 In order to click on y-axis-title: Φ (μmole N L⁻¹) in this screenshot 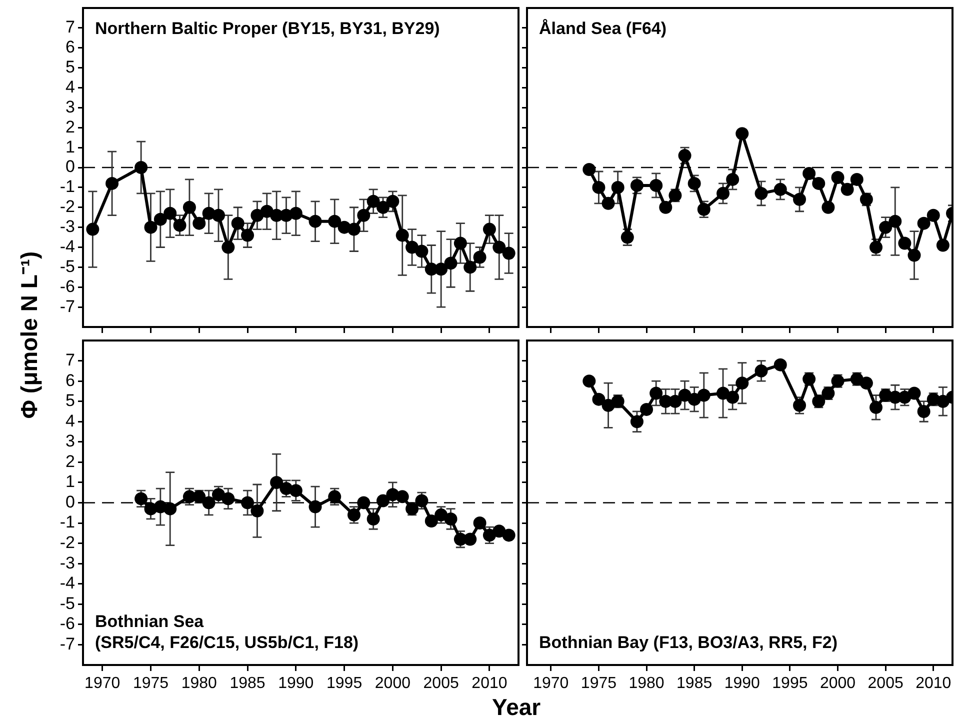, I will do `click(29, 335)`.